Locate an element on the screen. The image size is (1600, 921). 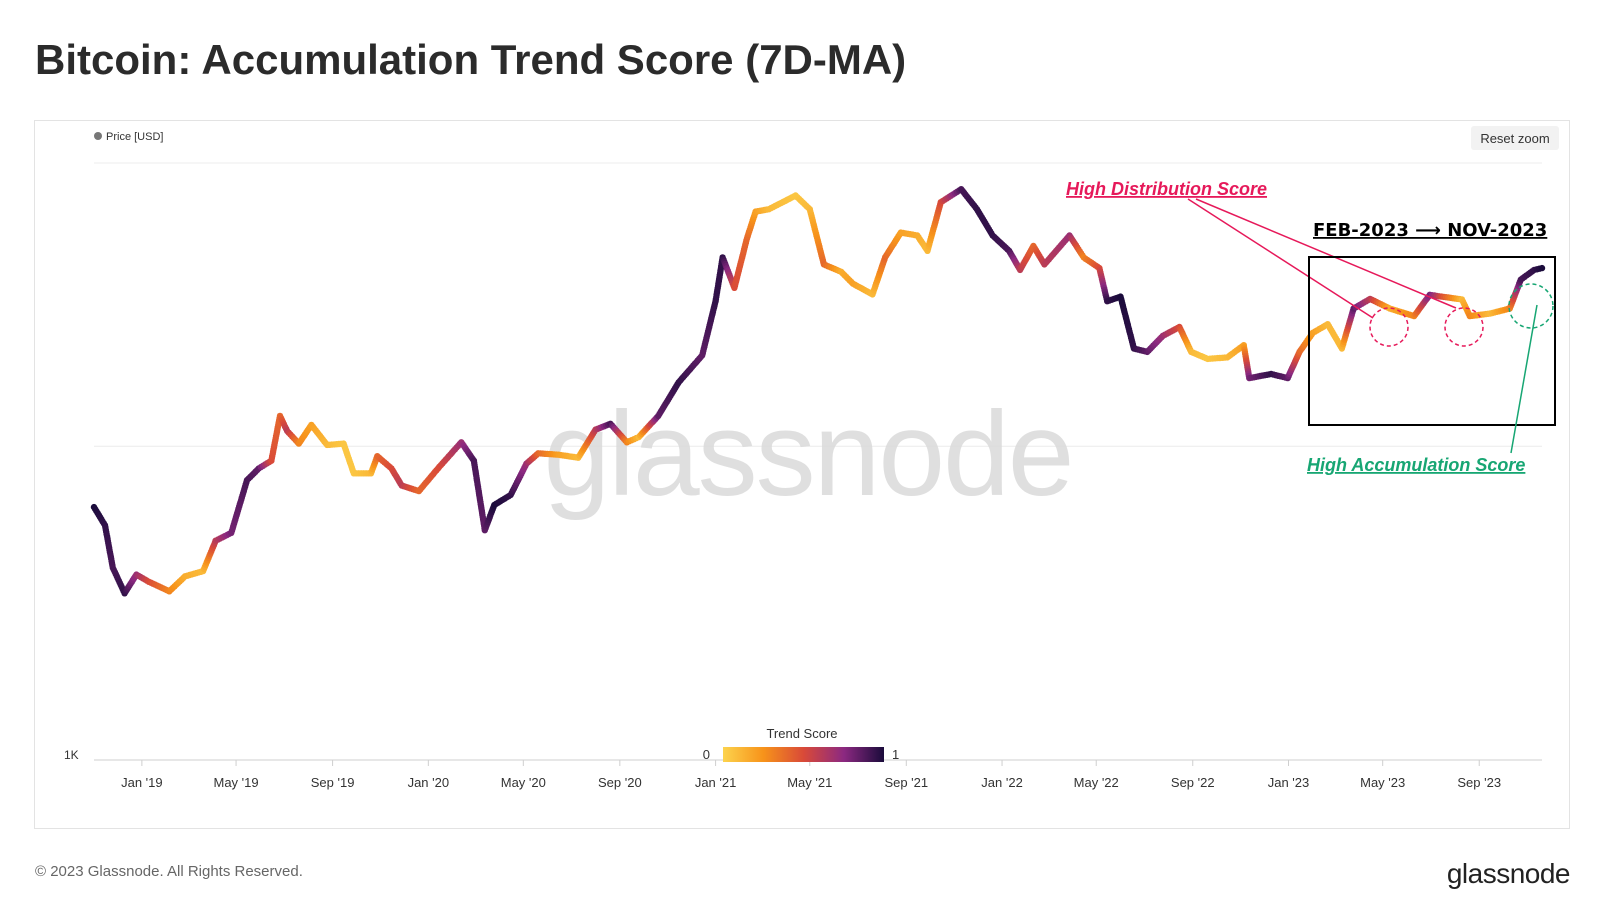
accumulation-pointer is located at coordinates (1524, 379).